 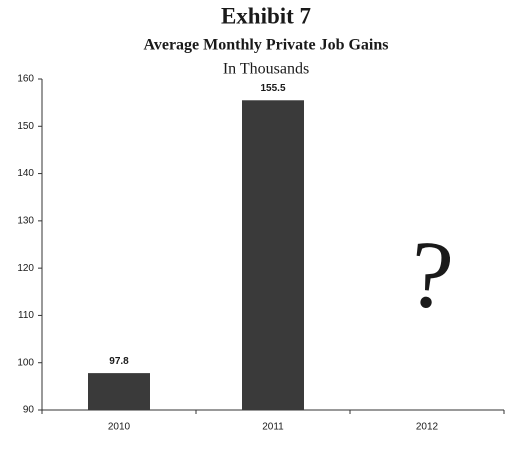 I want to click on y-tick-label: 110, so click(x=26, y=315).